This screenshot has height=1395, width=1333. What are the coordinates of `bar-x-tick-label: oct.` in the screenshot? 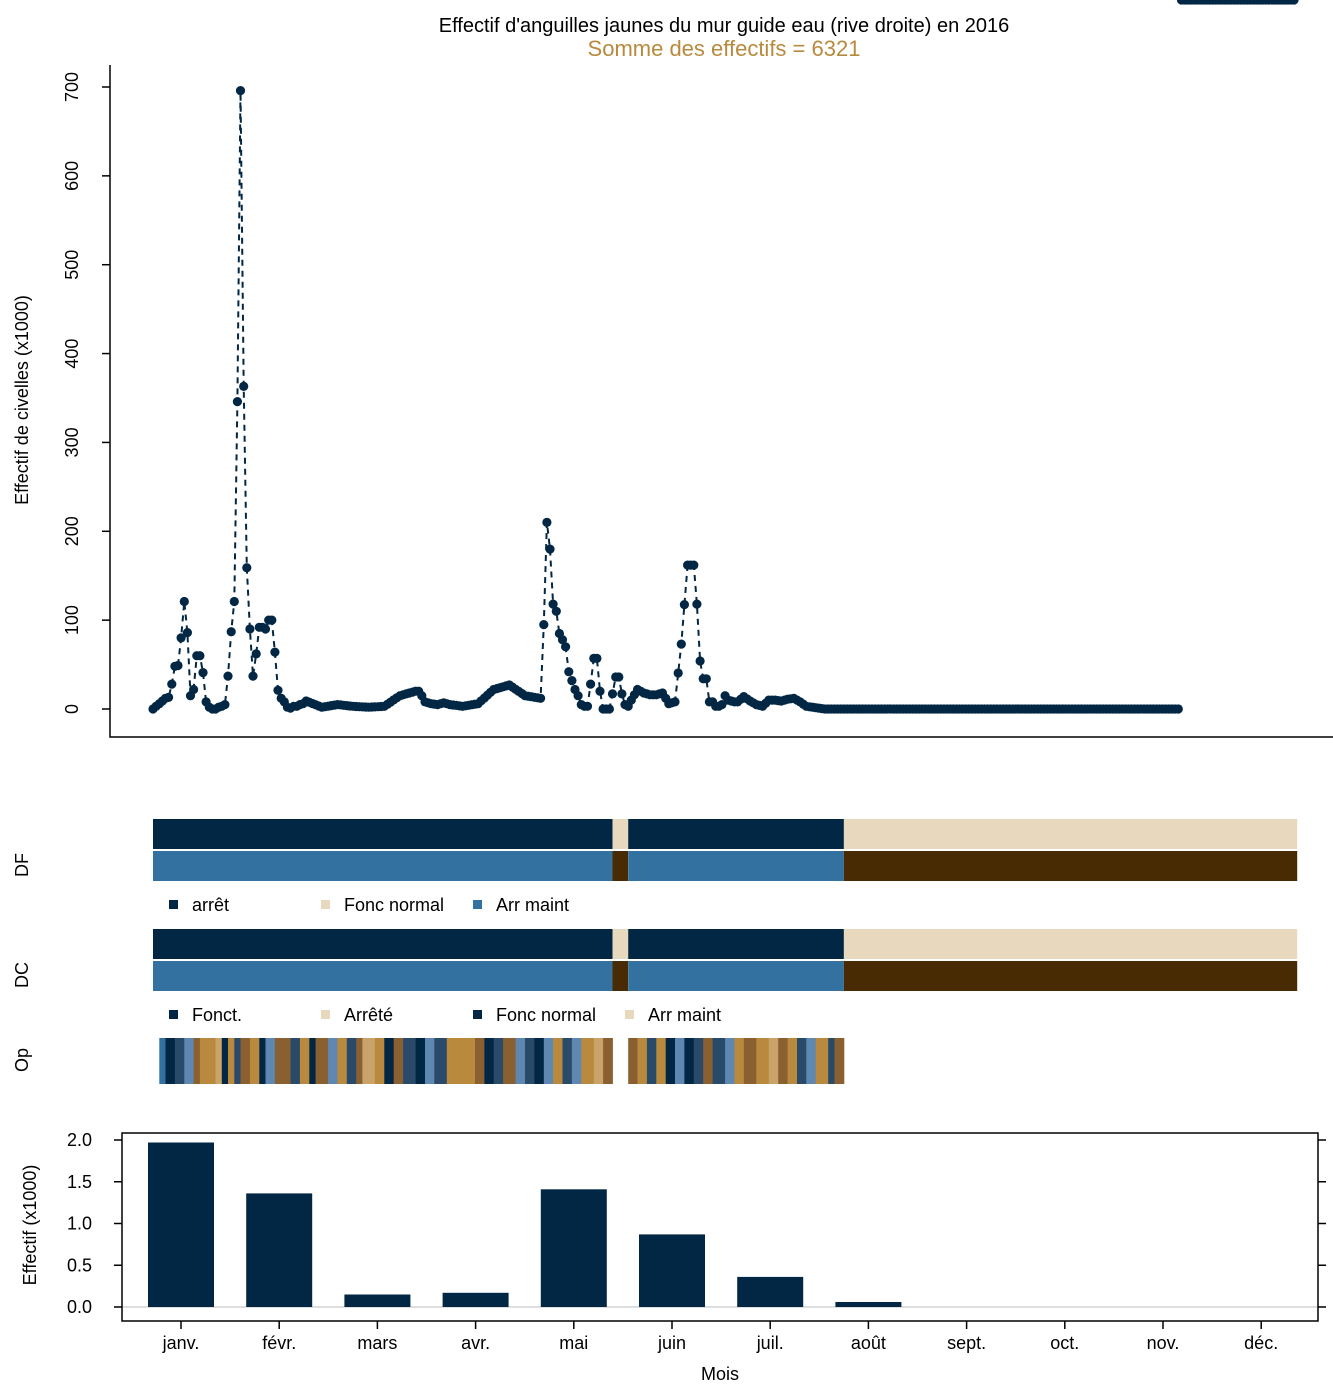 It's located at (1064, 1343).